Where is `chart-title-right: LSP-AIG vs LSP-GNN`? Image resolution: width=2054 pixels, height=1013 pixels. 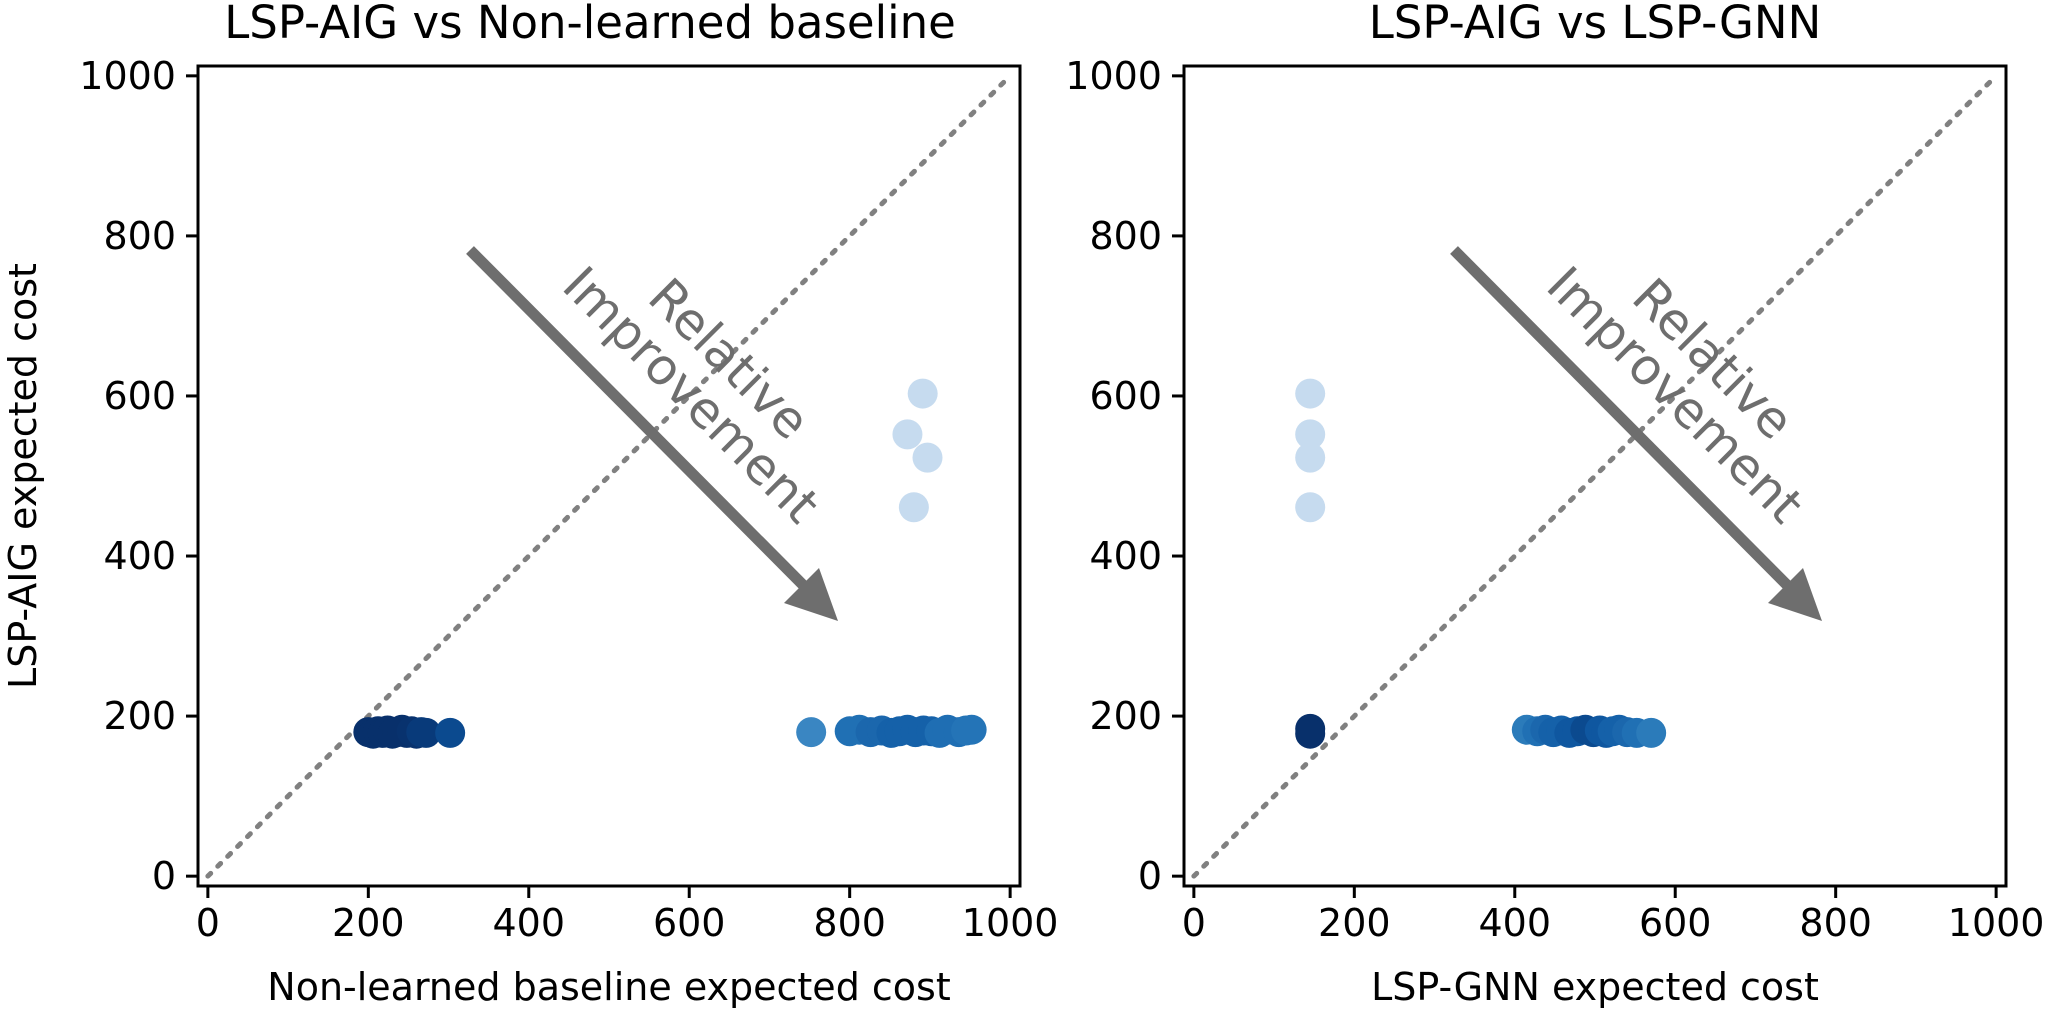 chart-title-right: LSP-AIG vs LSP-GNN is located at coordinates (1595, 24).